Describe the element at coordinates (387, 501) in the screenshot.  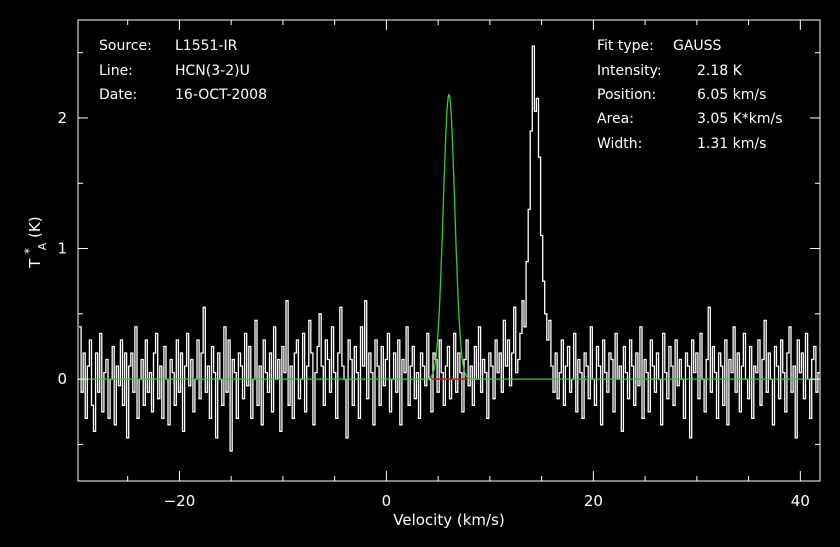
I see `x-tick-label: 0` at that location.